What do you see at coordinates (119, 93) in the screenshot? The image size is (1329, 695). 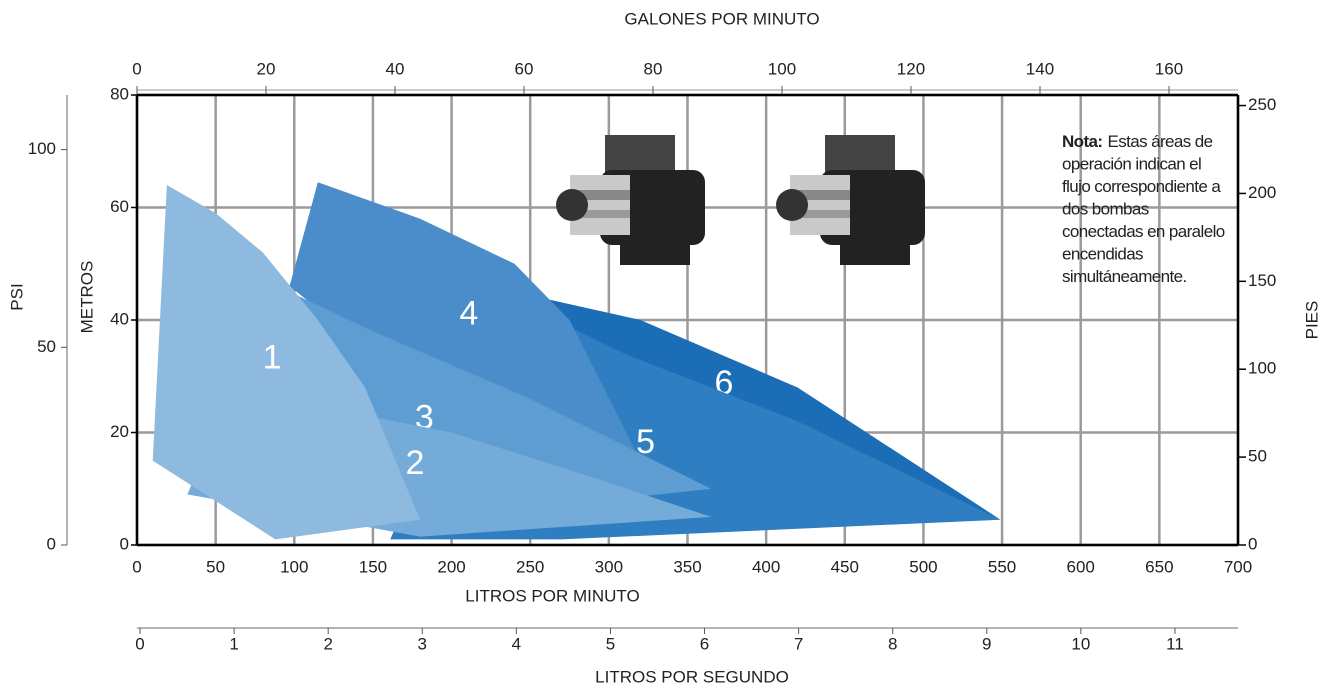 I see `y-tick-label: 80` at bounding box center [119, 93].